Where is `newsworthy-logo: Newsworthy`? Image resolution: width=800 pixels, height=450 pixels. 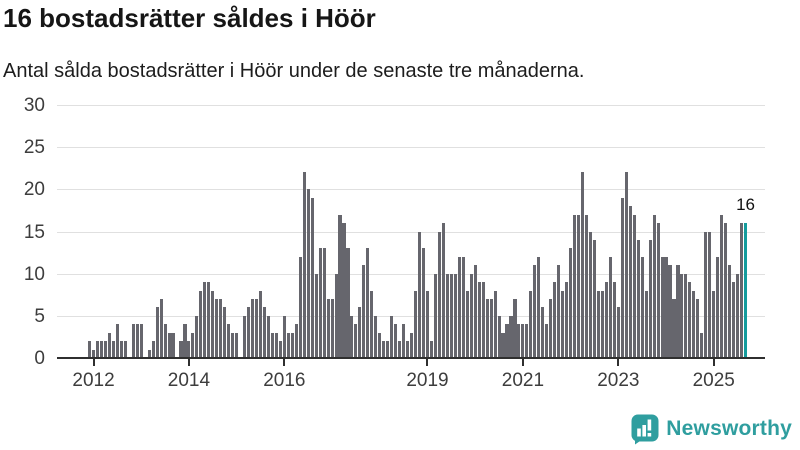 newsworthy-logo: Newsworthy is located at coordinates (711, 429).